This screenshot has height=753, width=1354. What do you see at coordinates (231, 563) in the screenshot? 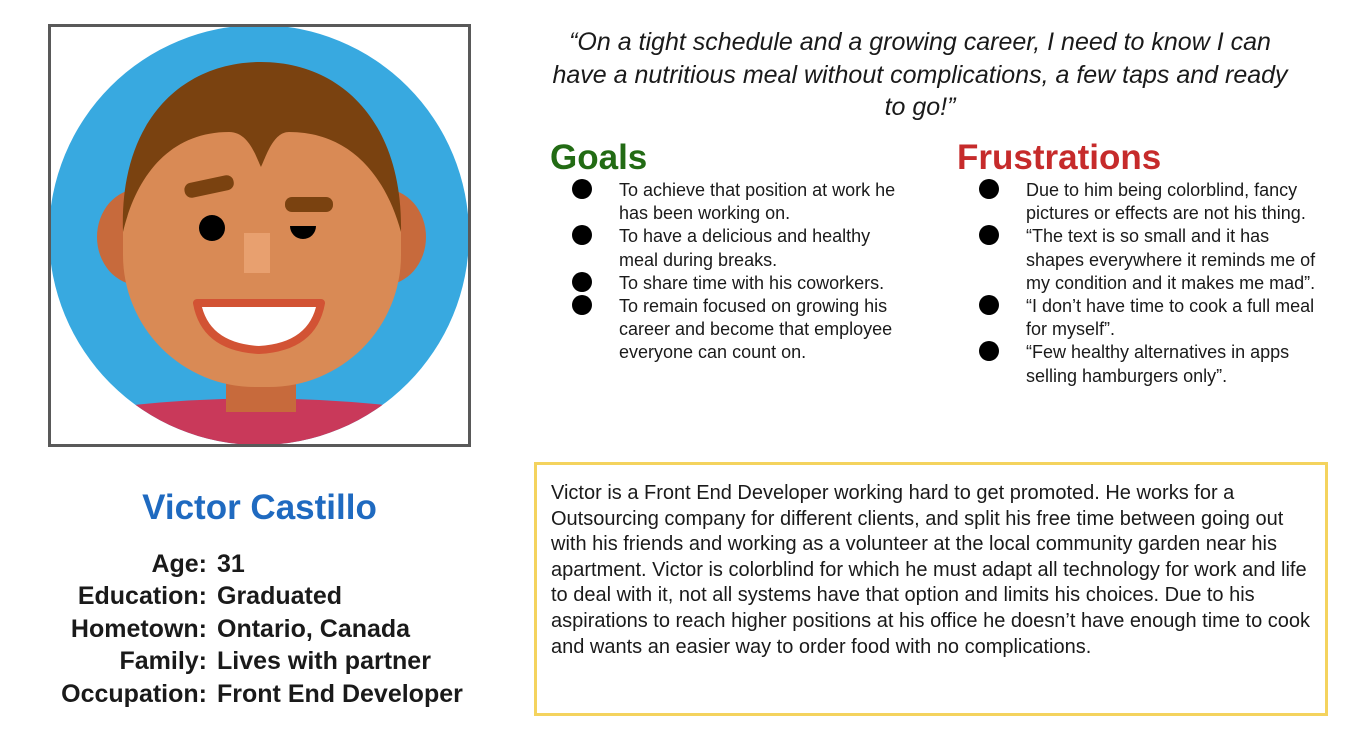
I see `detail-value: 31` at bounding box center [231, 563].